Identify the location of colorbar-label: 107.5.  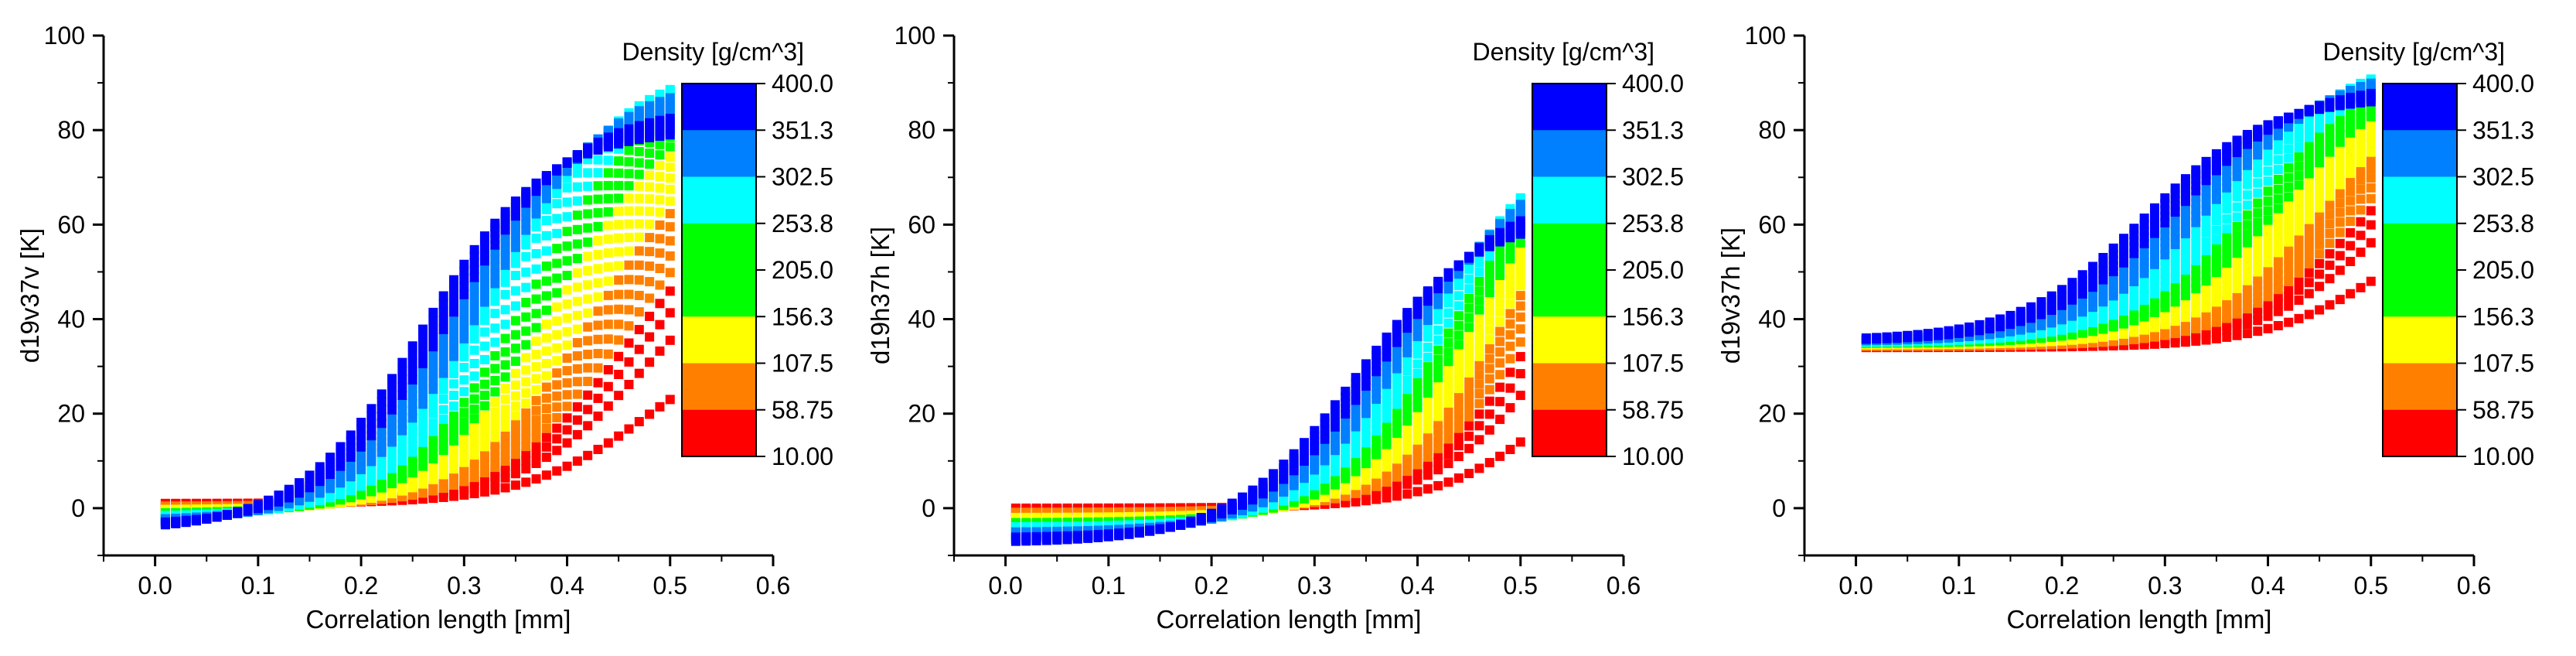
(802, 364).